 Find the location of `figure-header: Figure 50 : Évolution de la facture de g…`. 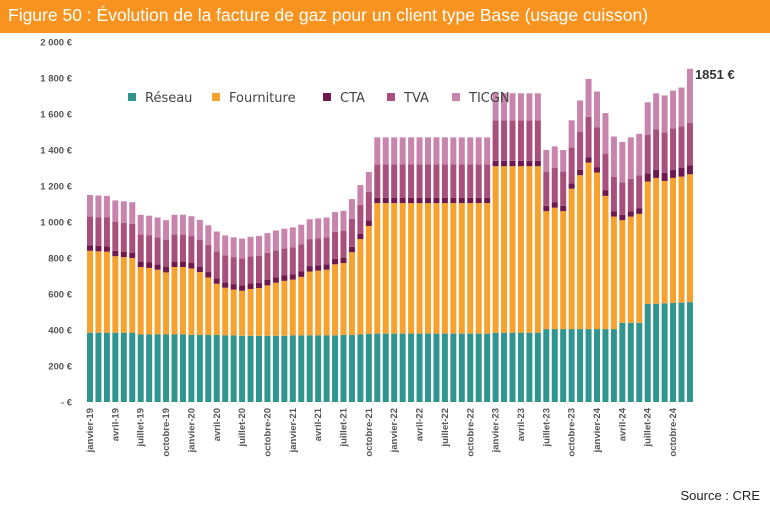

figure-header: Figure 50 : Évolution de la facture de g… is located at coordinates (385, 16).